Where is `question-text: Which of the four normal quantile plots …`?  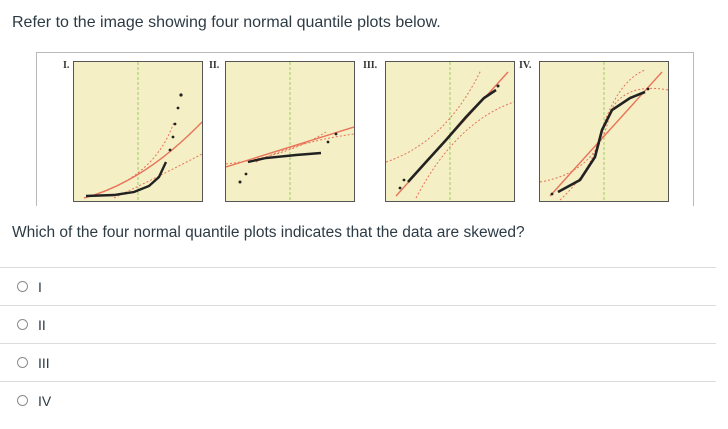
question-text: Which of the four normal quantile plots … is located at coordinates (268, 232).